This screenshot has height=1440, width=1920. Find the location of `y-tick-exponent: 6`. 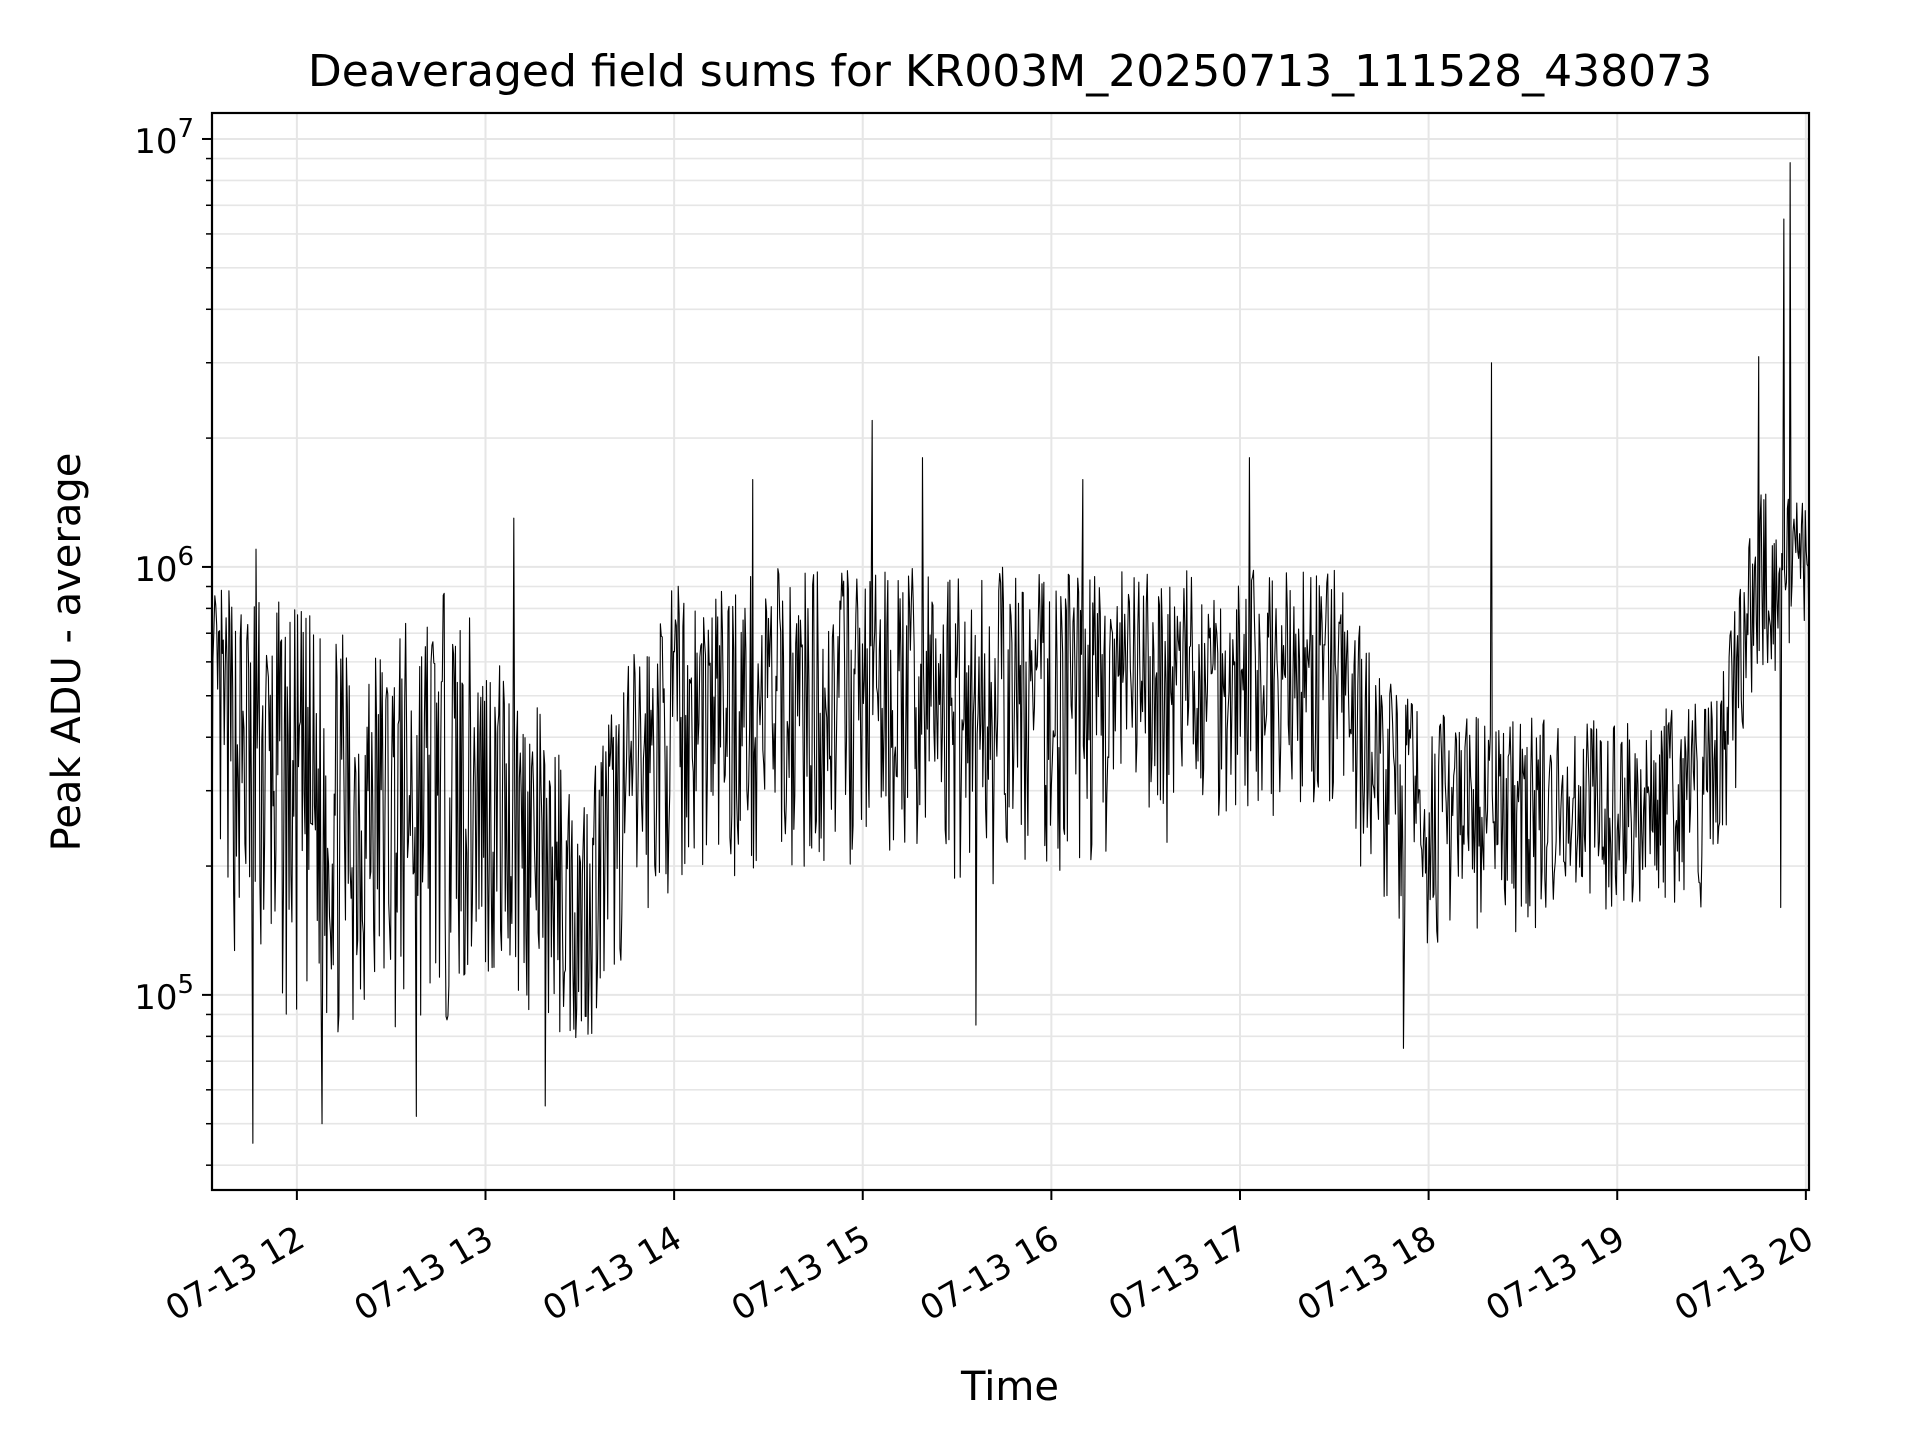

y-tick-exponent: 6 is located at coordinates (185, 557).